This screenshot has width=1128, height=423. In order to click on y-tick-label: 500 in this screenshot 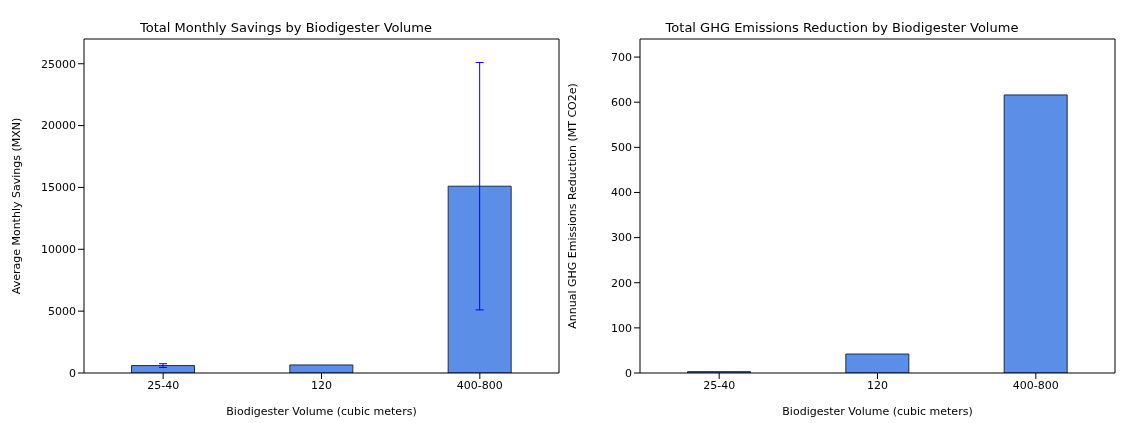, I will do `click(621, 148)`.